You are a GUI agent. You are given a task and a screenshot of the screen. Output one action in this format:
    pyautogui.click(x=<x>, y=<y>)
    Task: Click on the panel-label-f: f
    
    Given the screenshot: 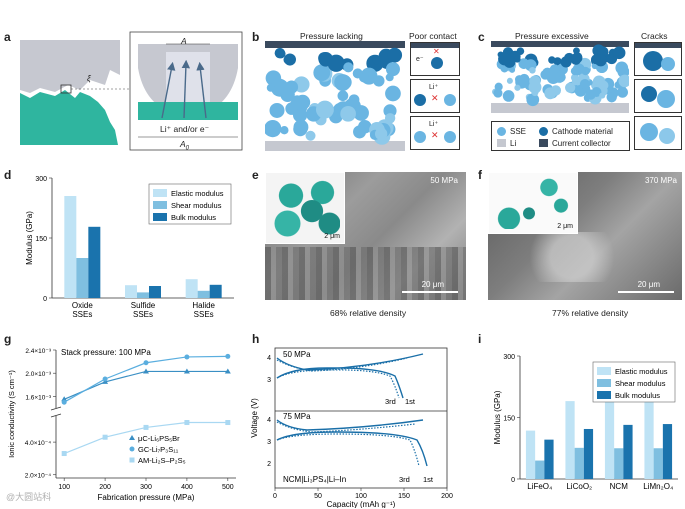 What is the action you would take?
    pyautogui.click(x=480, y=175)
    